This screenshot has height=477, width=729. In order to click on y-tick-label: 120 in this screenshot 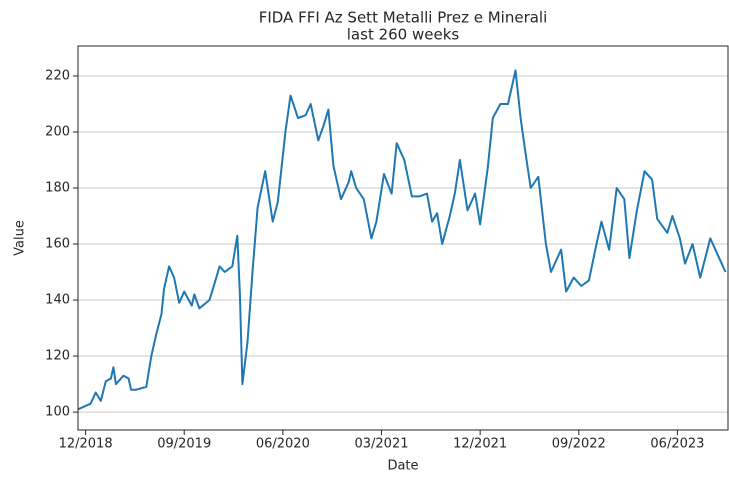, I will do `click(57, 356)`.